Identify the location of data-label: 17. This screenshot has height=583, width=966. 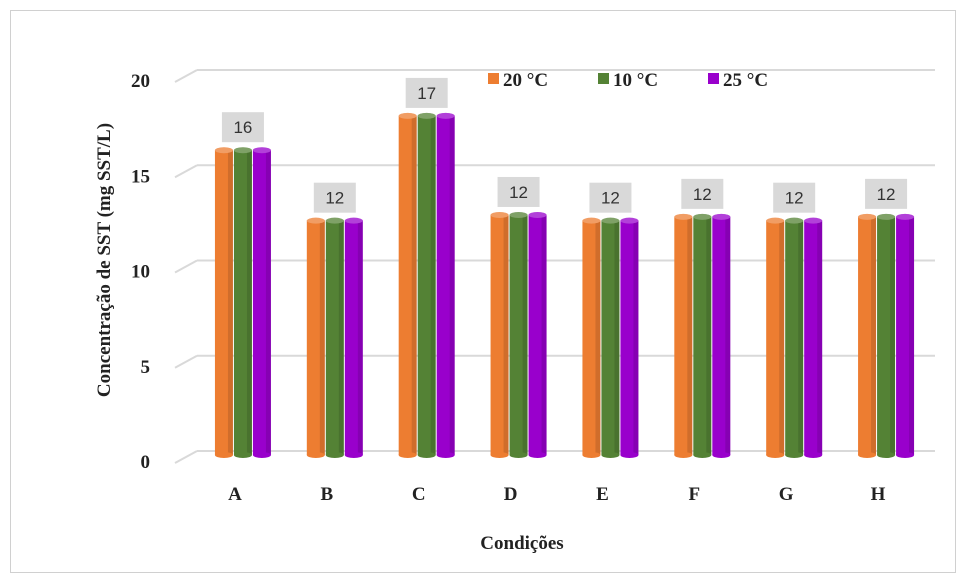
(426, 92).